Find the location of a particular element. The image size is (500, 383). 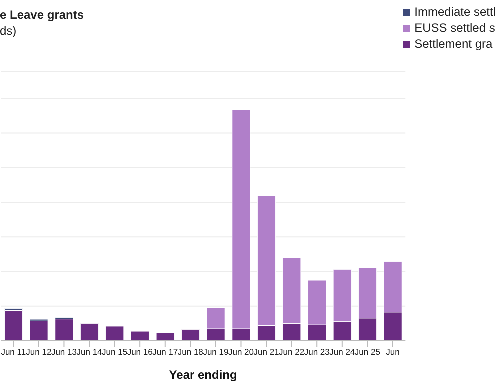

legend-label: EUSS settled s is located at coordinates (455, 28).